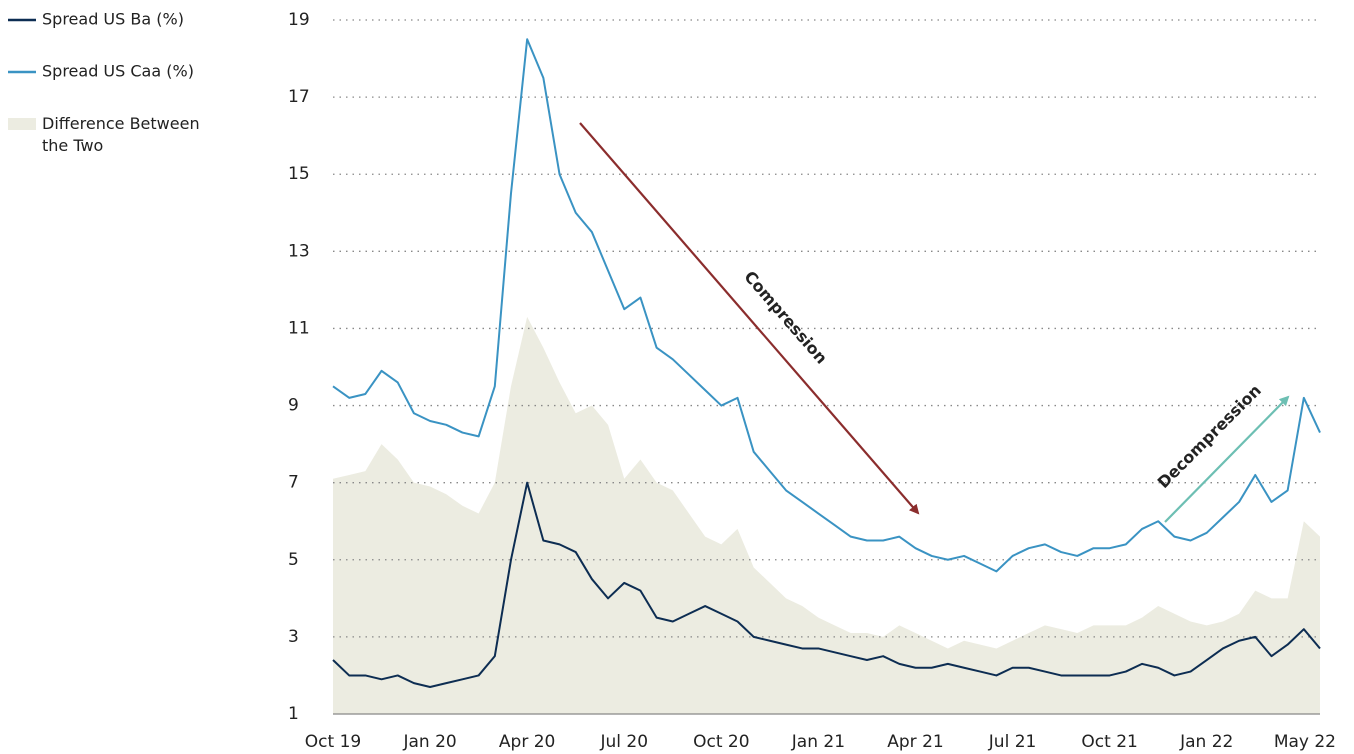  I want to click on x-tick-label: Jan 21, so click(818, 742).